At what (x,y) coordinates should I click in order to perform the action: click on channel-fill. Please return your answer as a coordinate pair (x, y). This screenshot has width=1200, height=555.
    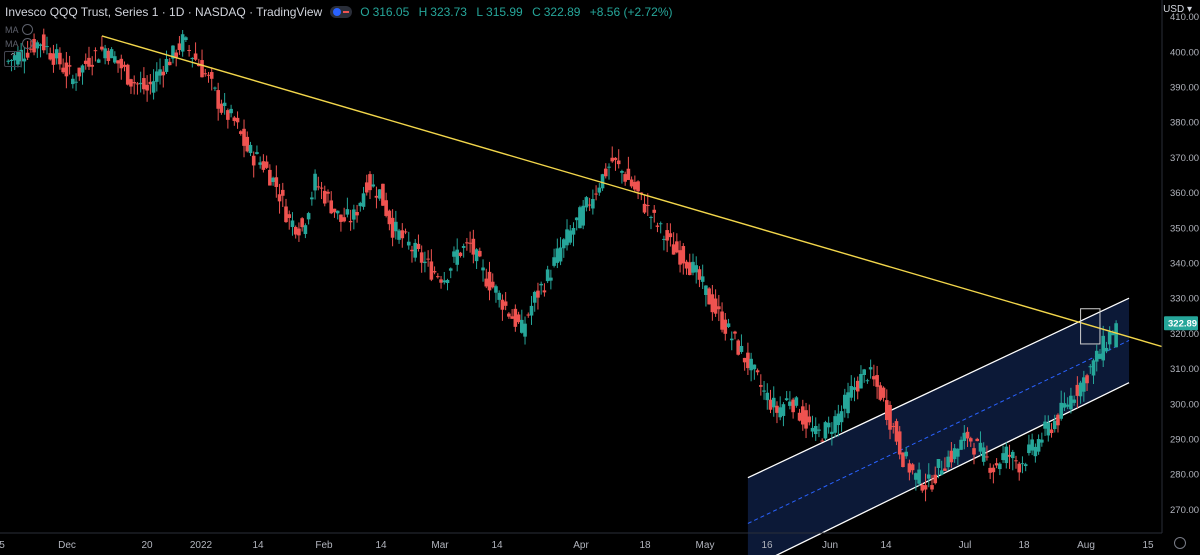
    Looking at the image, I should click on (938, 426).